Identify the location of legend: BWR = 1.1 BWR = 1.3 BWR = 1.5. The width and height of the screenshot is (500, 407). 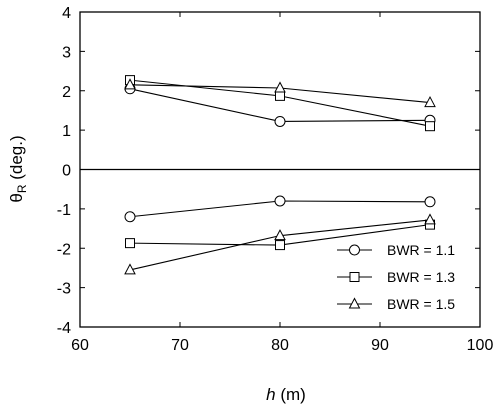
(396, 277).